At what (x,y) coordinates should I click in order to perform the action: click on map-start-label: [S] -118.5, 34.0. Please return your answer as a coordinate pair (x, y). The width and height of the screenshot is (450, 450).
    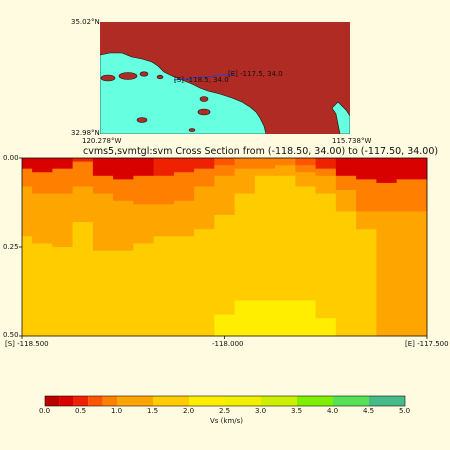
    Looking at the image, I should click on (201, 80).